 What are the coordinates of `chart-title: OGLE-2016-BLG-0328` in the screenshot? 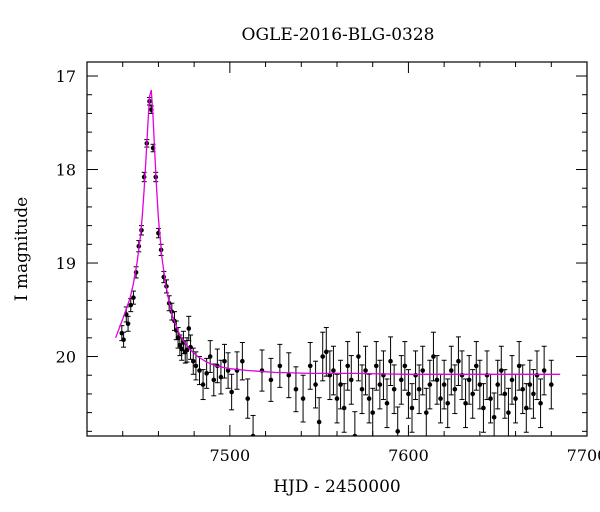 It's located at (338, 35).